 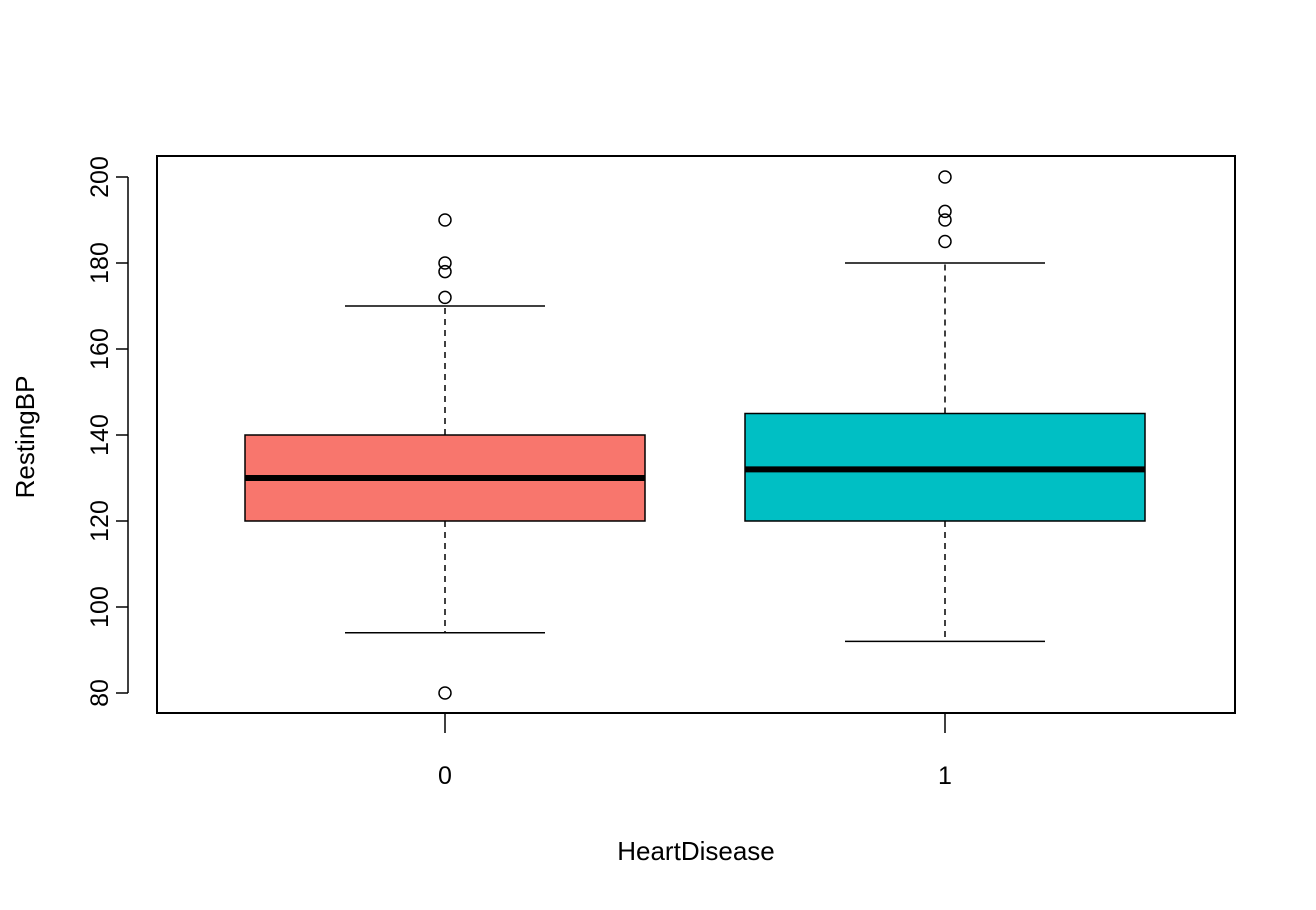 I want to click on y-axis-label: RestingBP, so click(x=25, y=437).